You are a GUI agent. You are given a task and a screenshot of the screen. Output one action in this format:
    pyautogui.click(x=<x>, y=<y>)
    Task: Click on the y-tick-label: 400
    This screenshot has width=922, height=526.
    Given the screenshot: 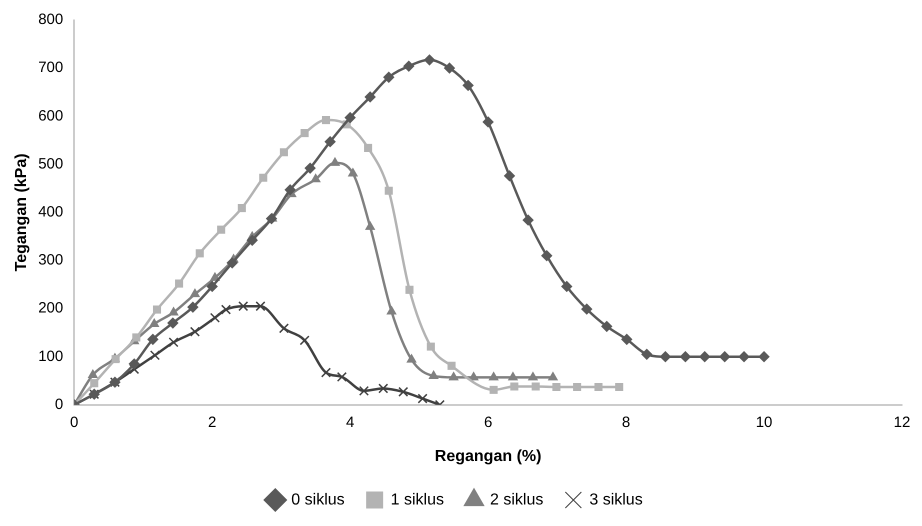 What is the action you would take?
    pyautogui.click(x=51, y=212)
    